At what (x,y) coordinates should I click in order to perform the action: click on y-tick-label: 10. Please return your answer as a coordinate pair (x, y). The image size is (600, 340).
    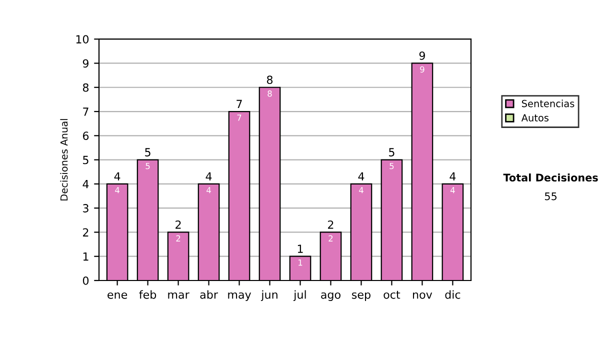
    Looking at the image, I should click on (82, 39).